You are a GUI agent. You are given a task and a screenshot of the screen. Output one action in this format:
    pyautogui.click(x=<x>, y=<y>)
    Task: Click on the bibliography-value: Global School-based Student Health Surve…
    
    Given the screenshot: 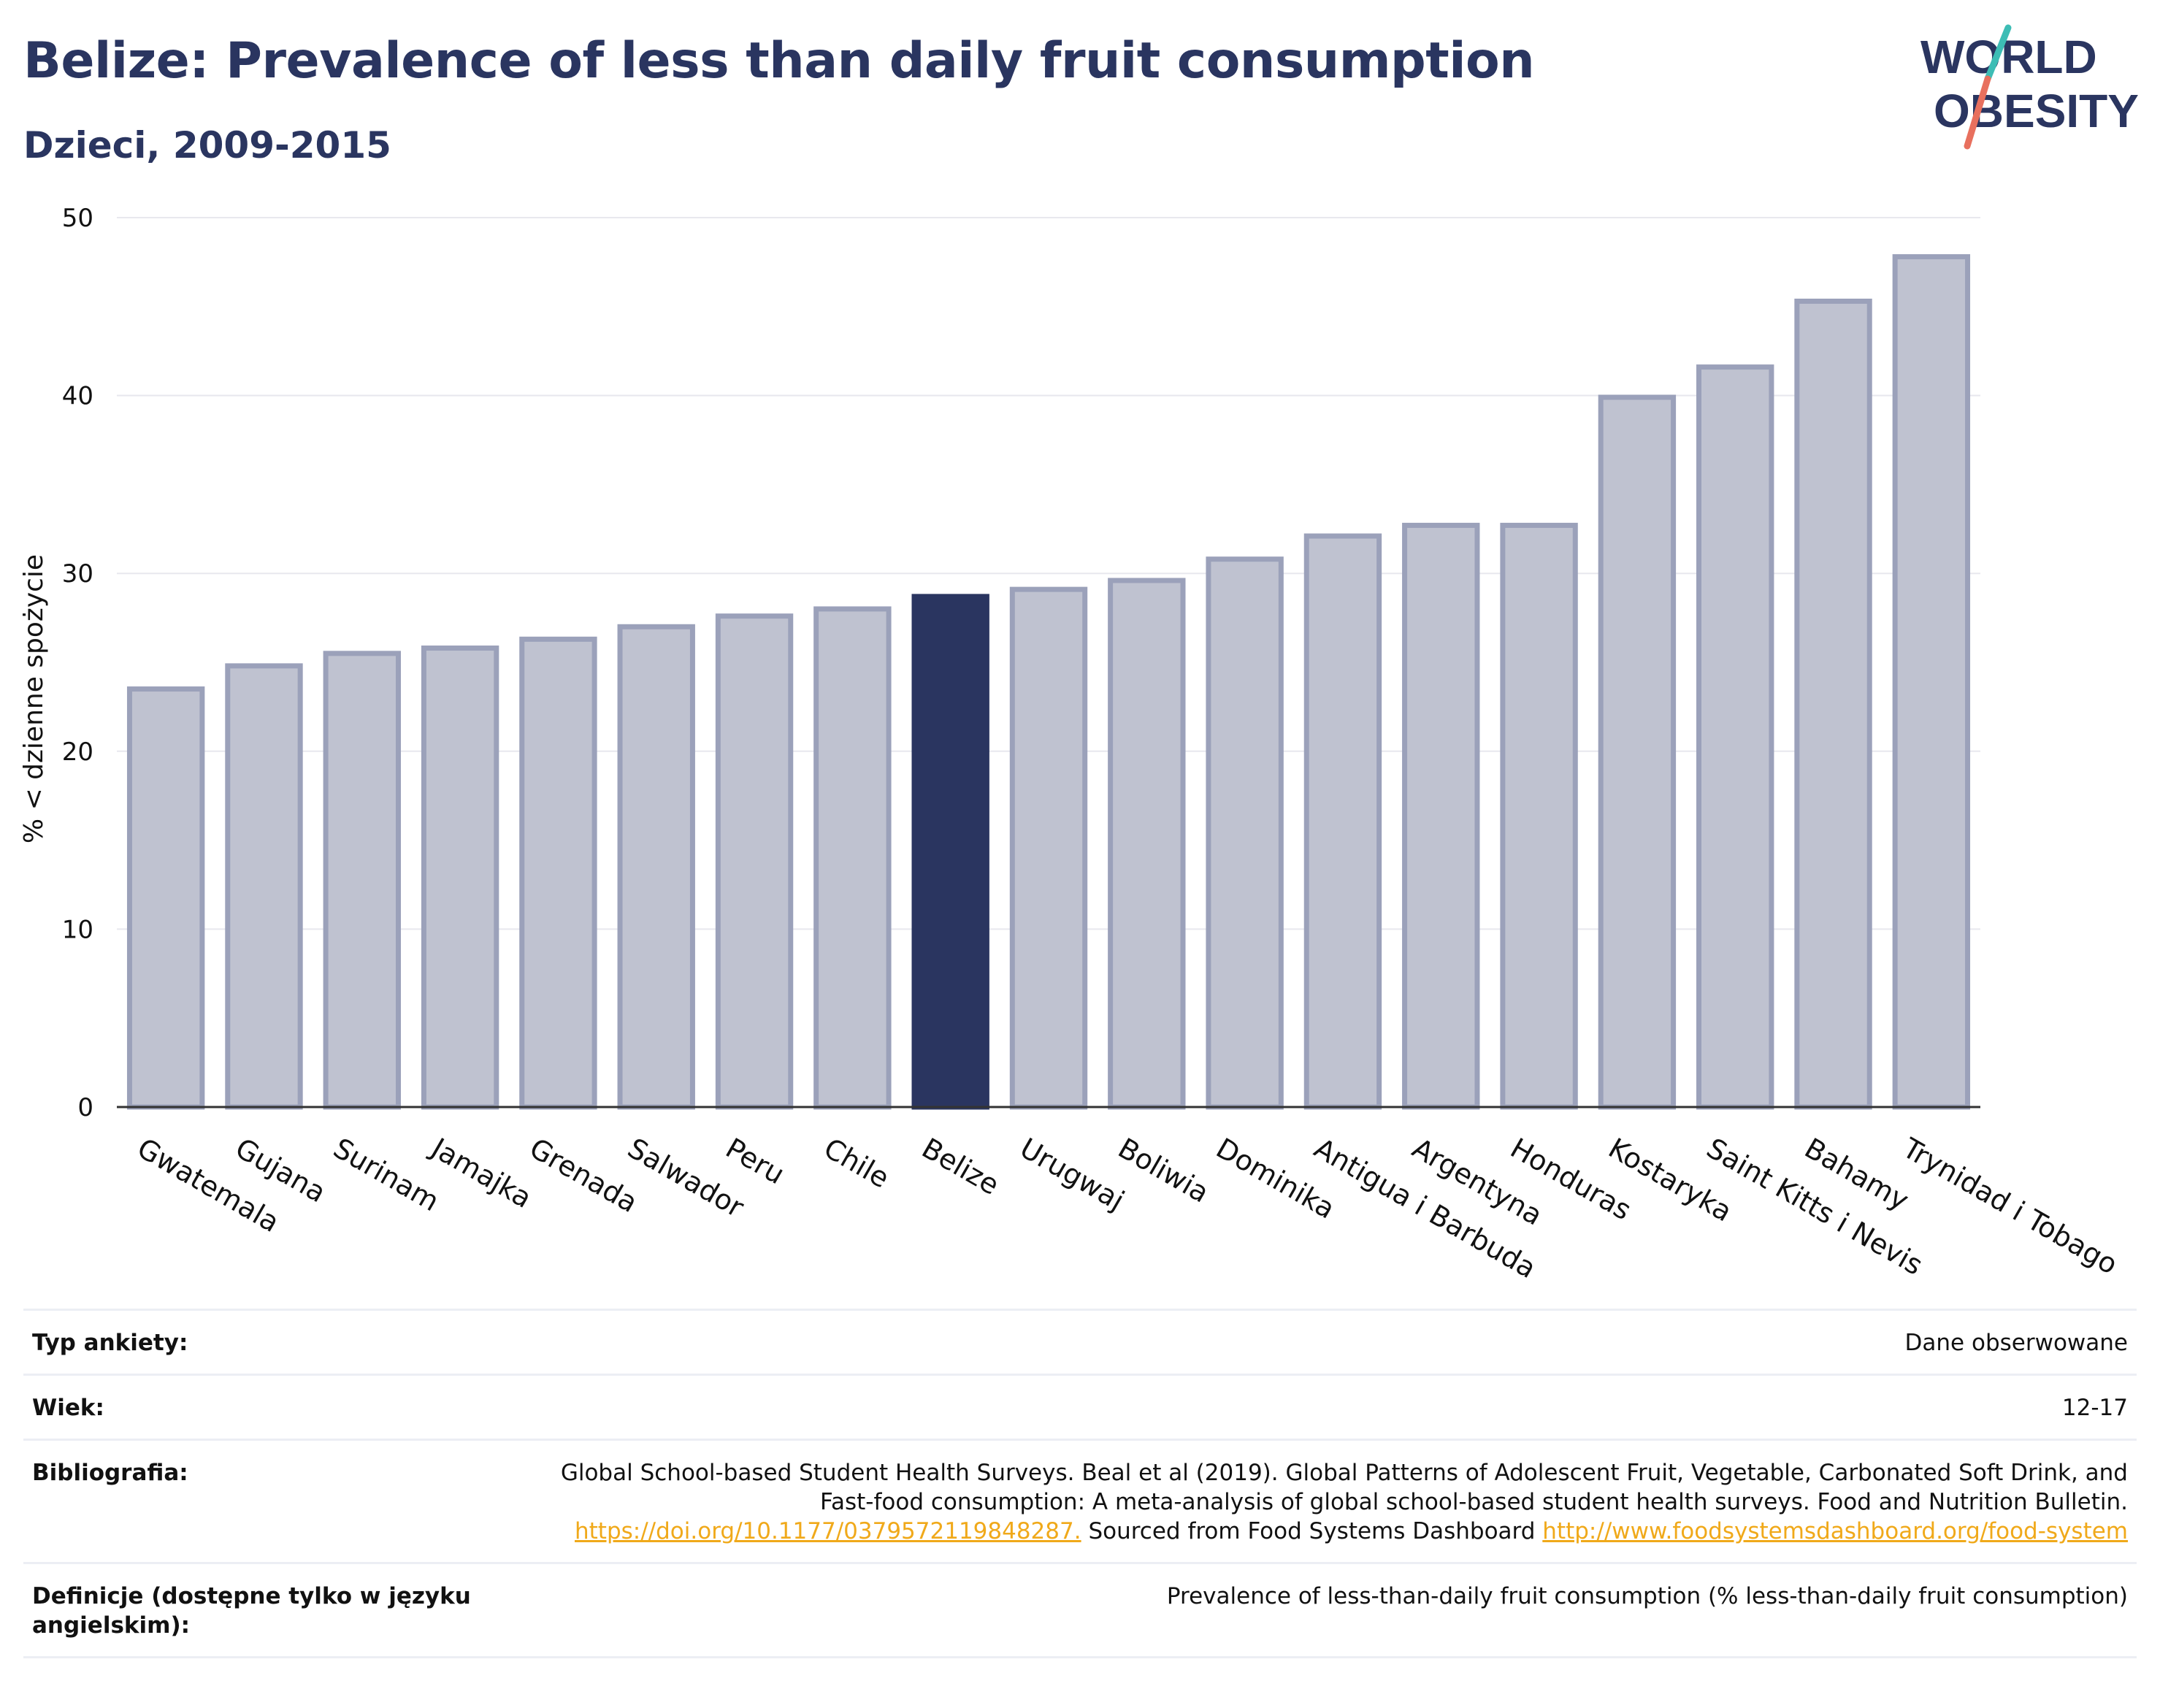 What is the action you would take?
    pyautogui.click(x=1318, y=1501)
    